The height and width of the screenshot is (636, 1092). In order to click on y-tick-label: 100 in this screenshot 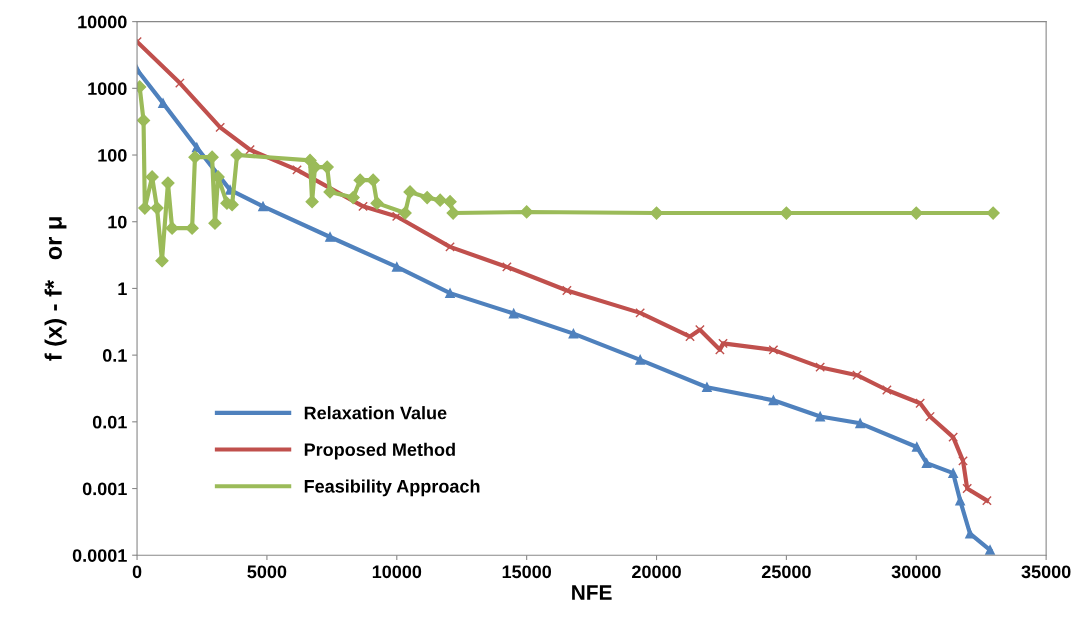, I will do `click(112, 155)`.